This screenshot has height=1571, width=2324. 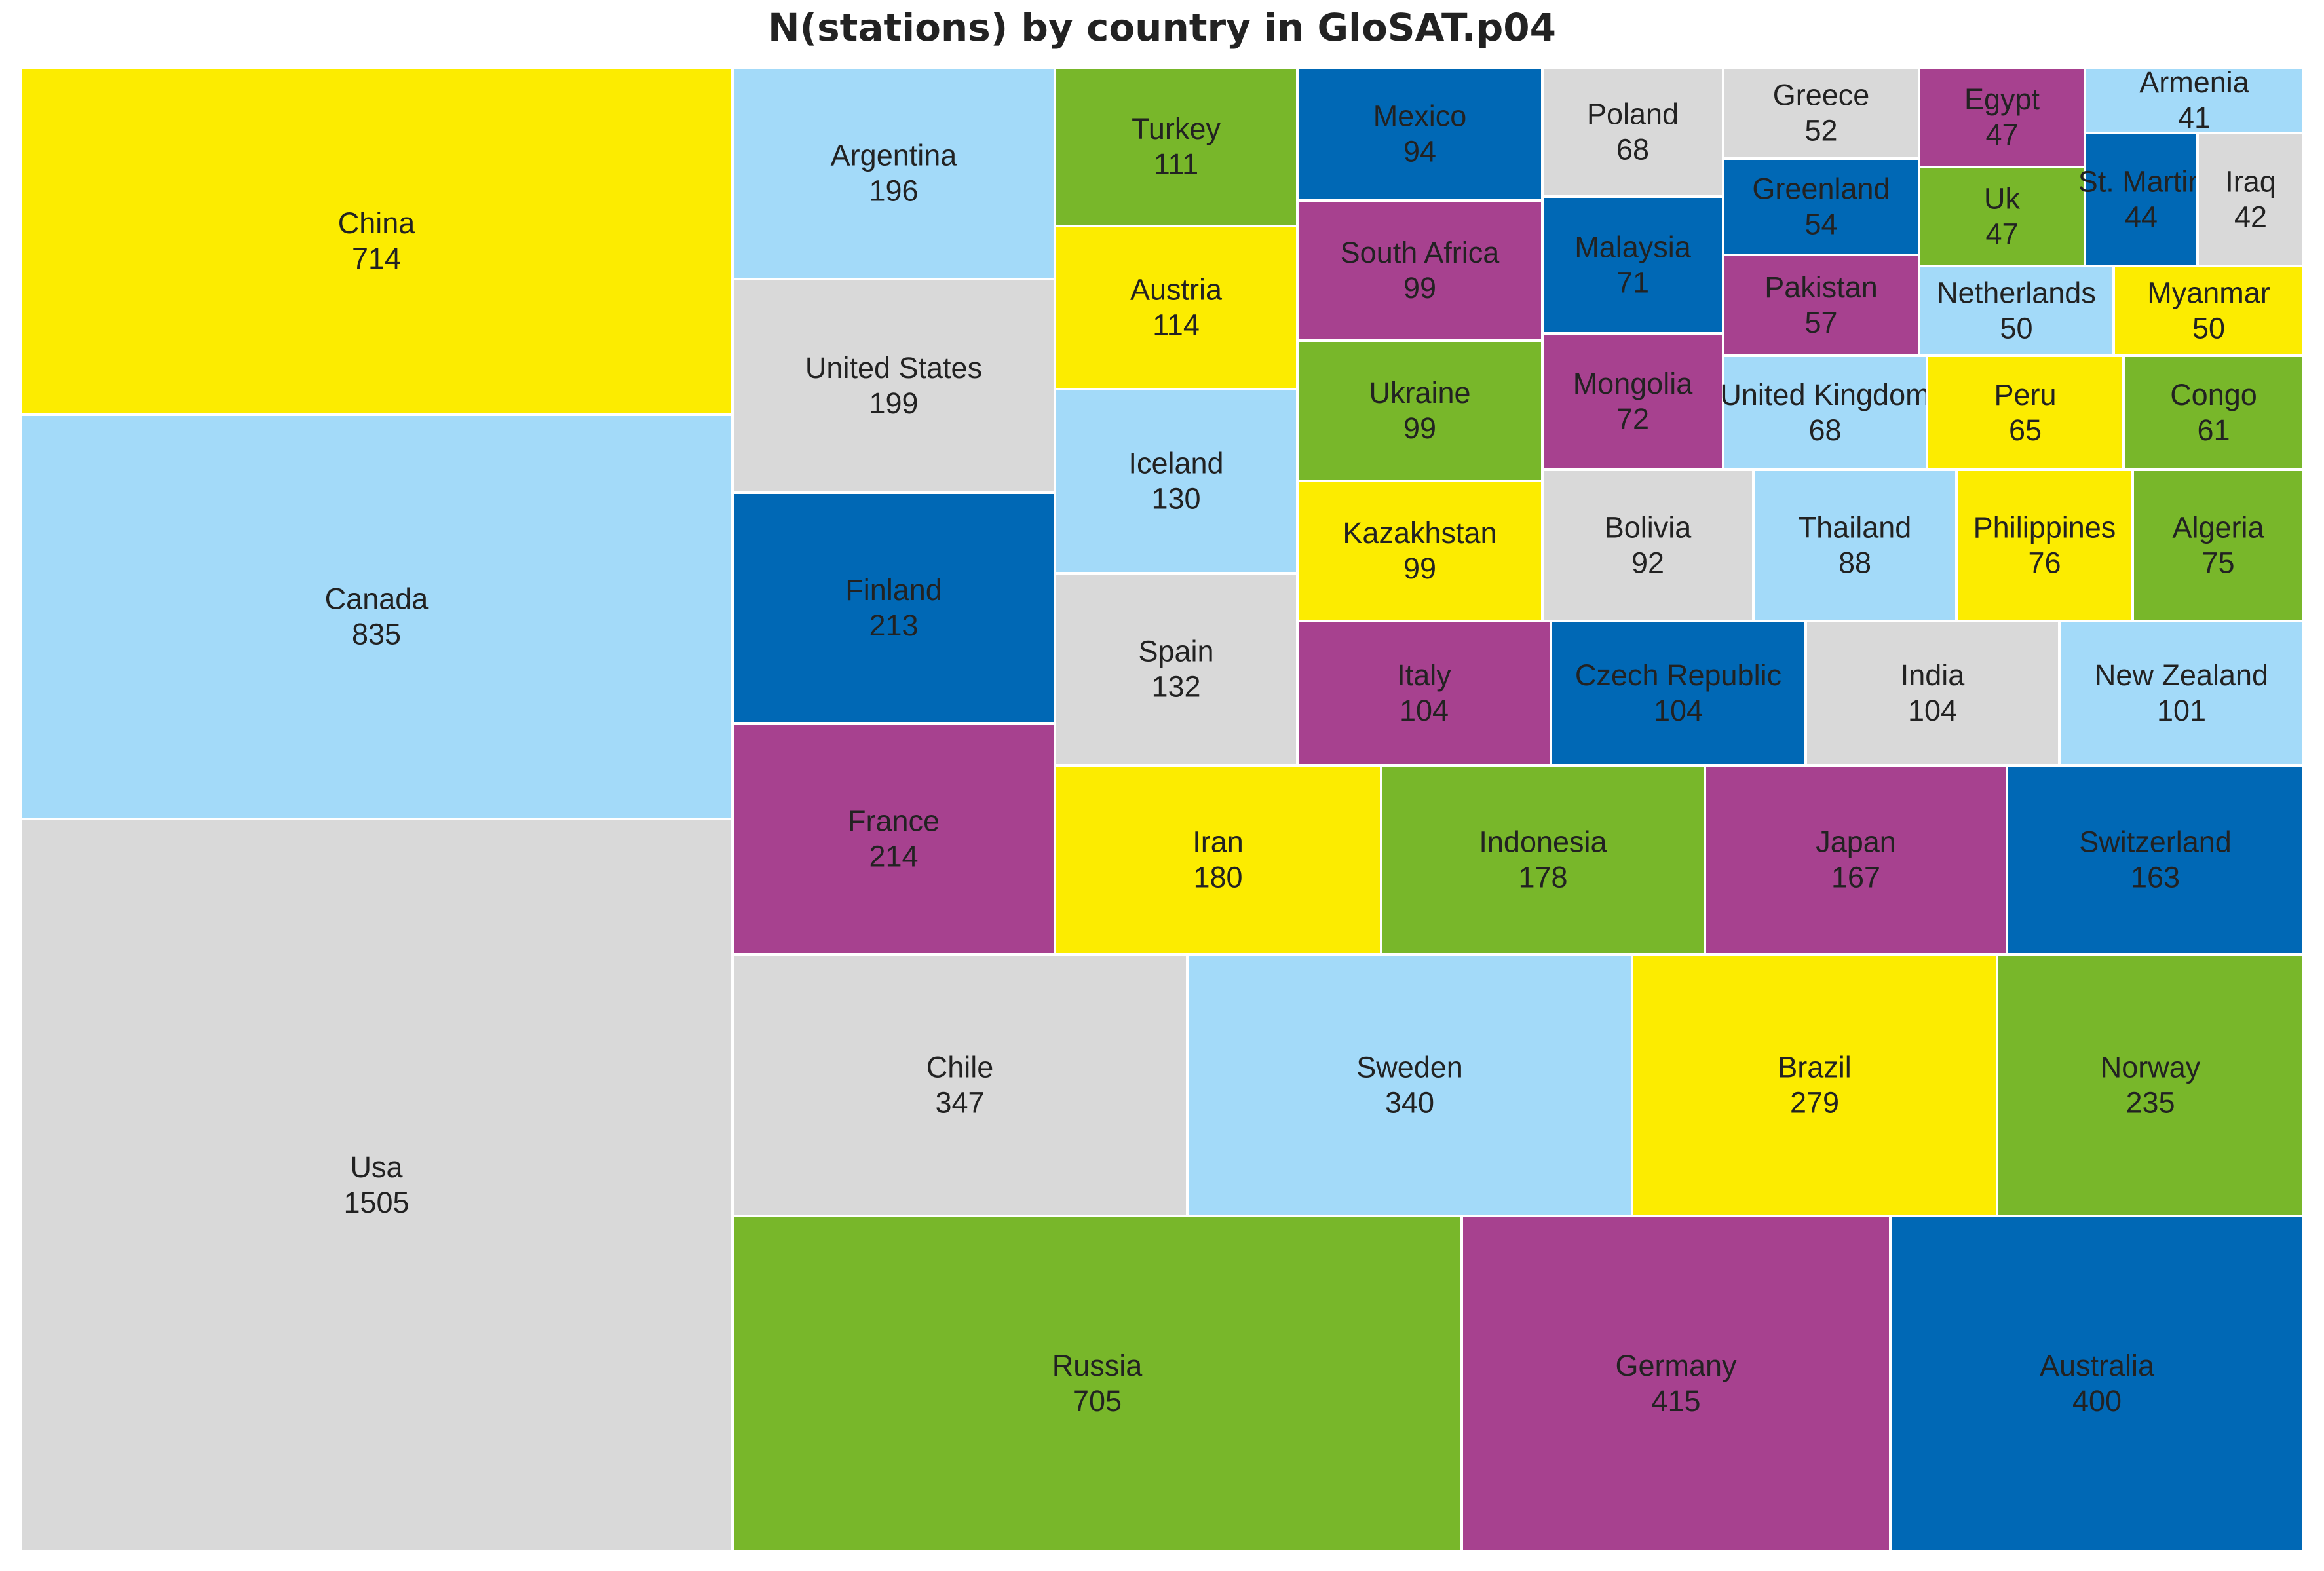 I want to click on treemap-cell-name: Usa, so click(x=377, y=1167).